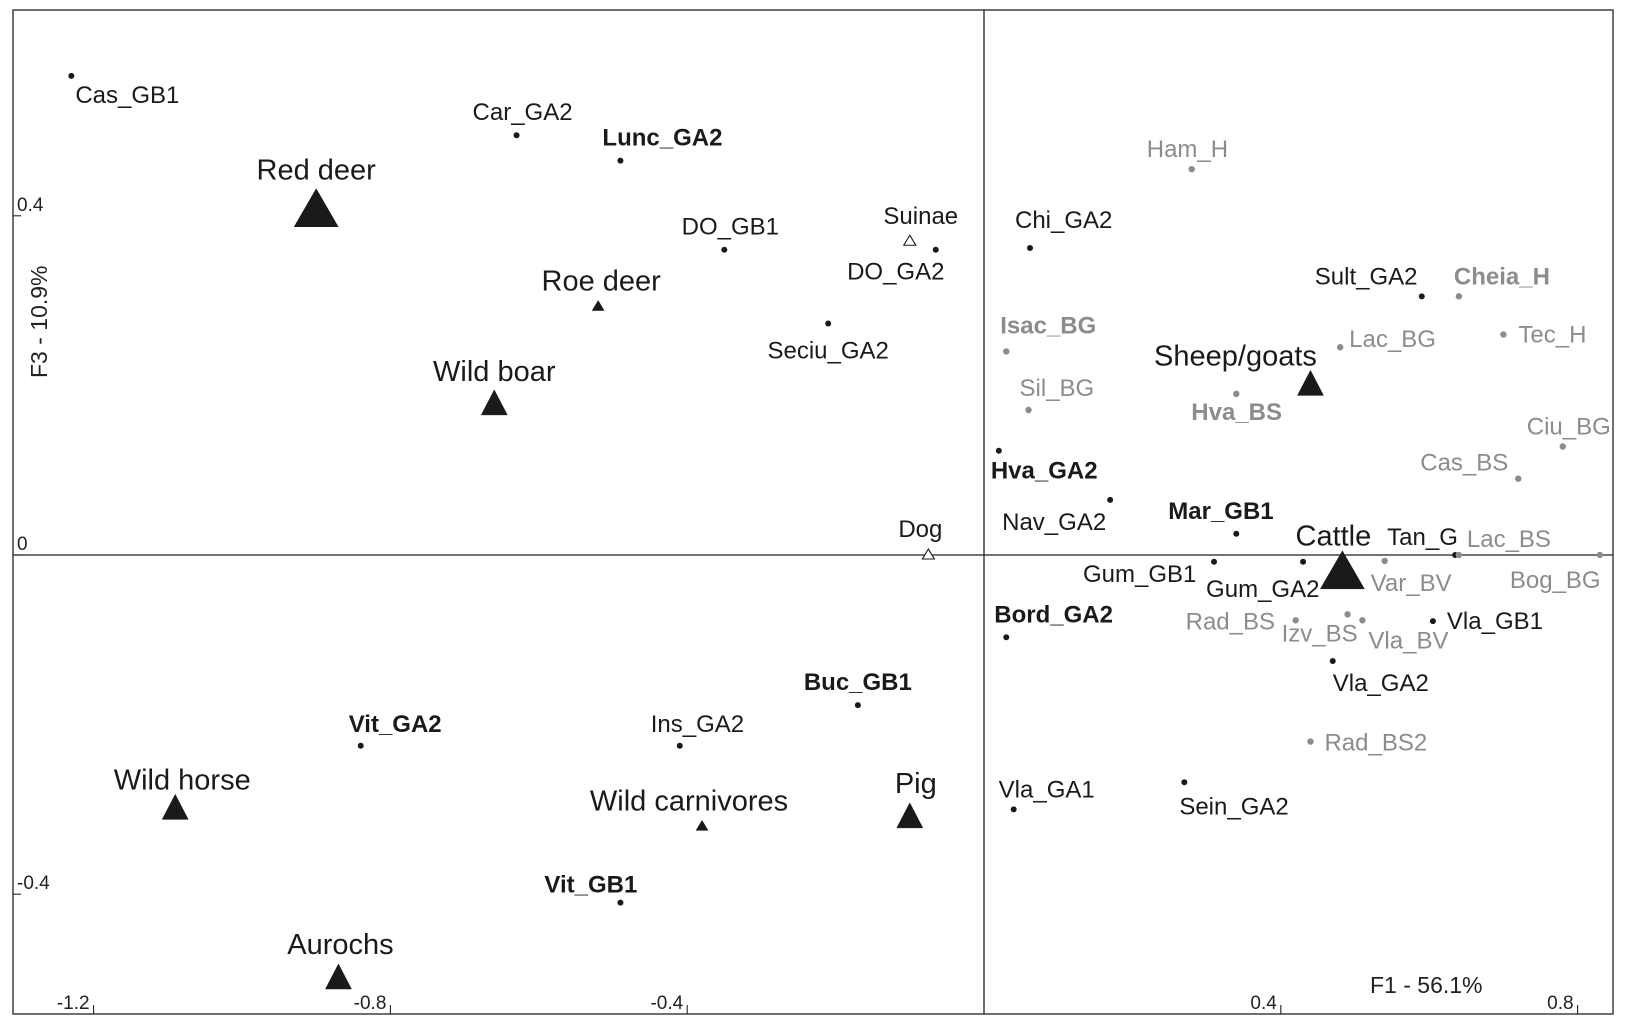 The width and height of the screenshot is (1627, 1021). What do you see at coordinates (39, 322) in the screenshot?
I see `y-axis-label: F3 - 10.9%` at bounding box center [39, 322].